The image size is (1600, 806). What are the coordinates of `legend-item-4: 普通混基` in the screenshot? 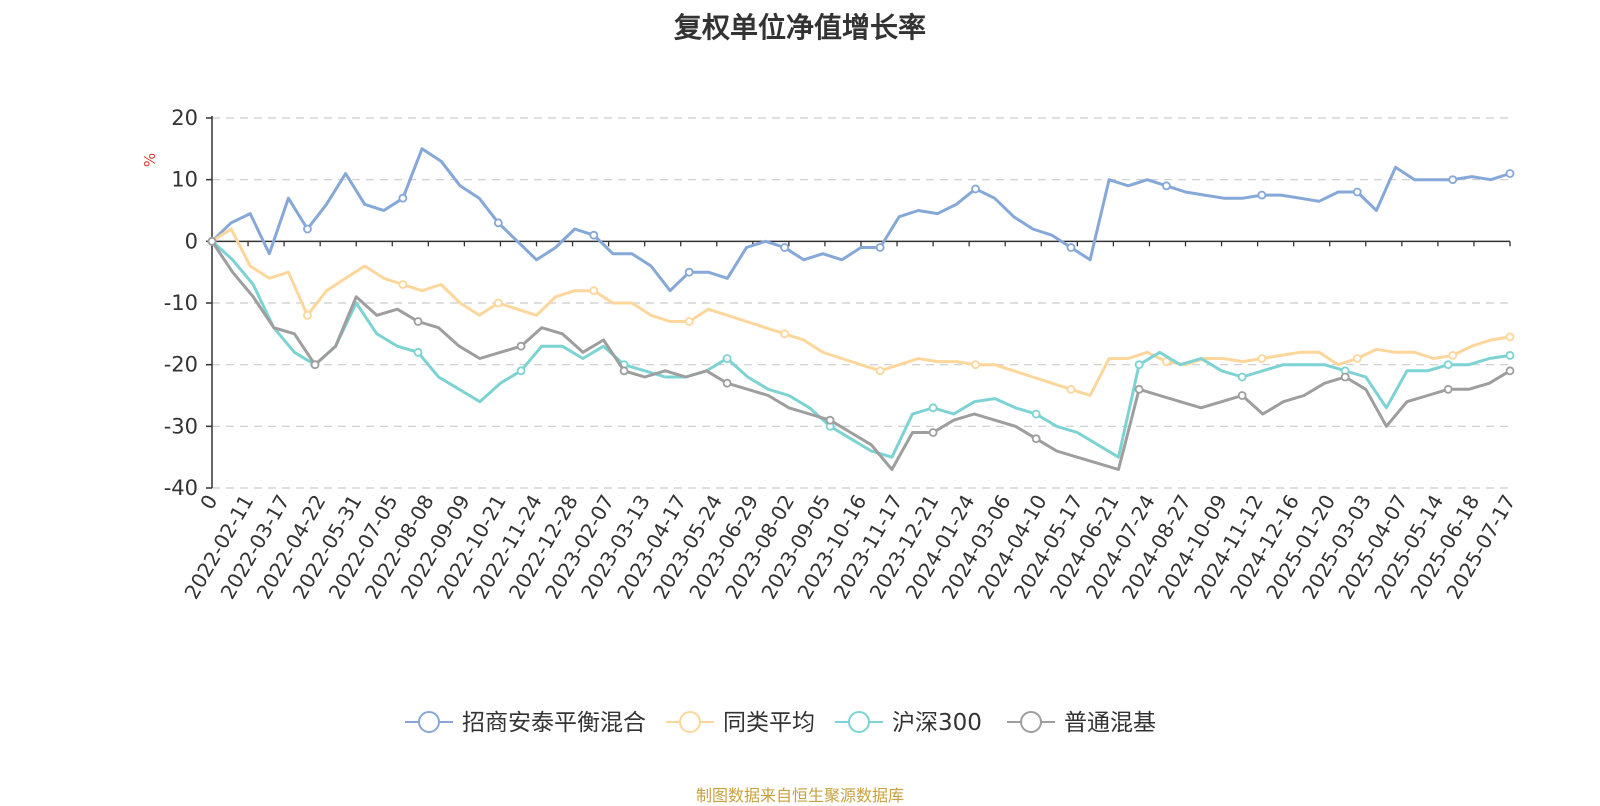 It's located at (1081, 723).